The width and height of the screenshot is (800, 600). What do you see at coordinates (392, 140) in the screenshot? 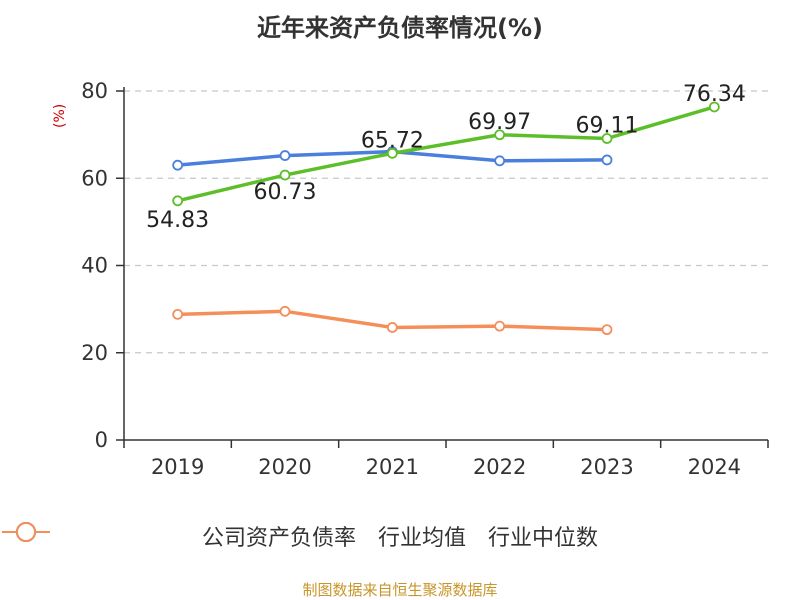
I see `data-label: 65.72` at bounding box center [392, 140].